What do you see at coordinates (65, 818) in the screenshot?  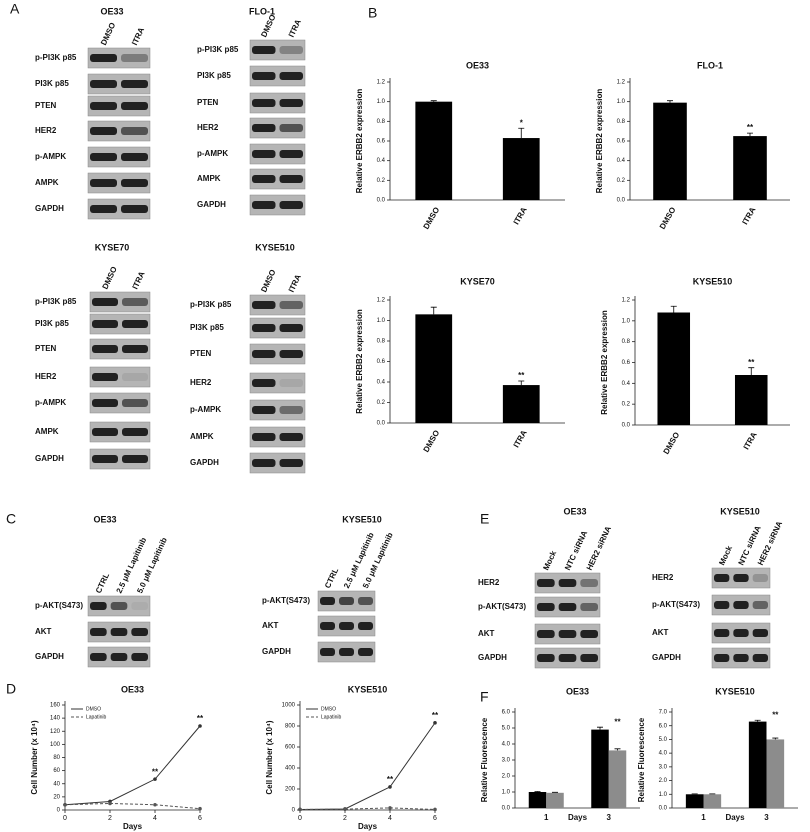 I see `x-tick-label: 0` at bounding box center [65, 818].